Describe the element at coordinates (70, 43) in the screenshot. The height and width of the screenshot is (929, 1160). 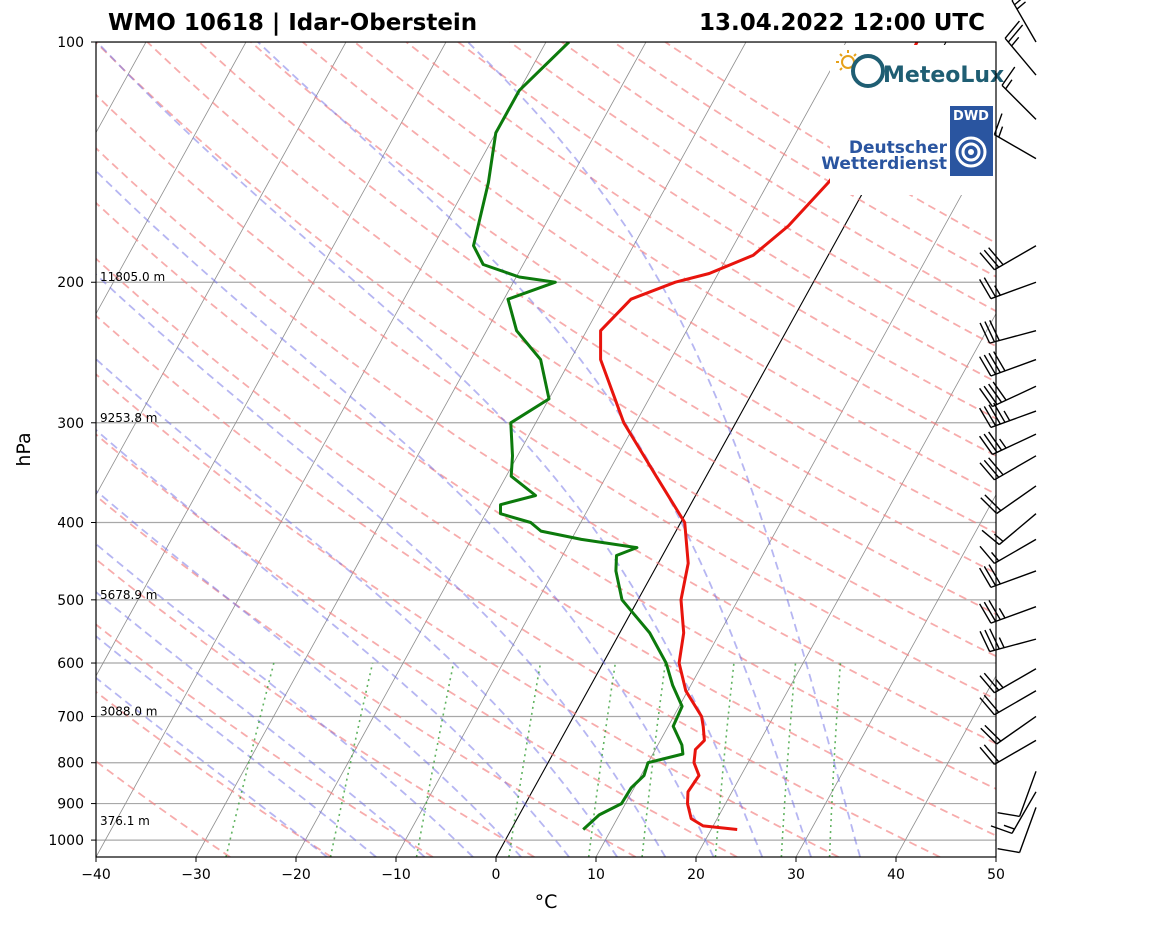
I see `y-tick-label: 100` at that location.